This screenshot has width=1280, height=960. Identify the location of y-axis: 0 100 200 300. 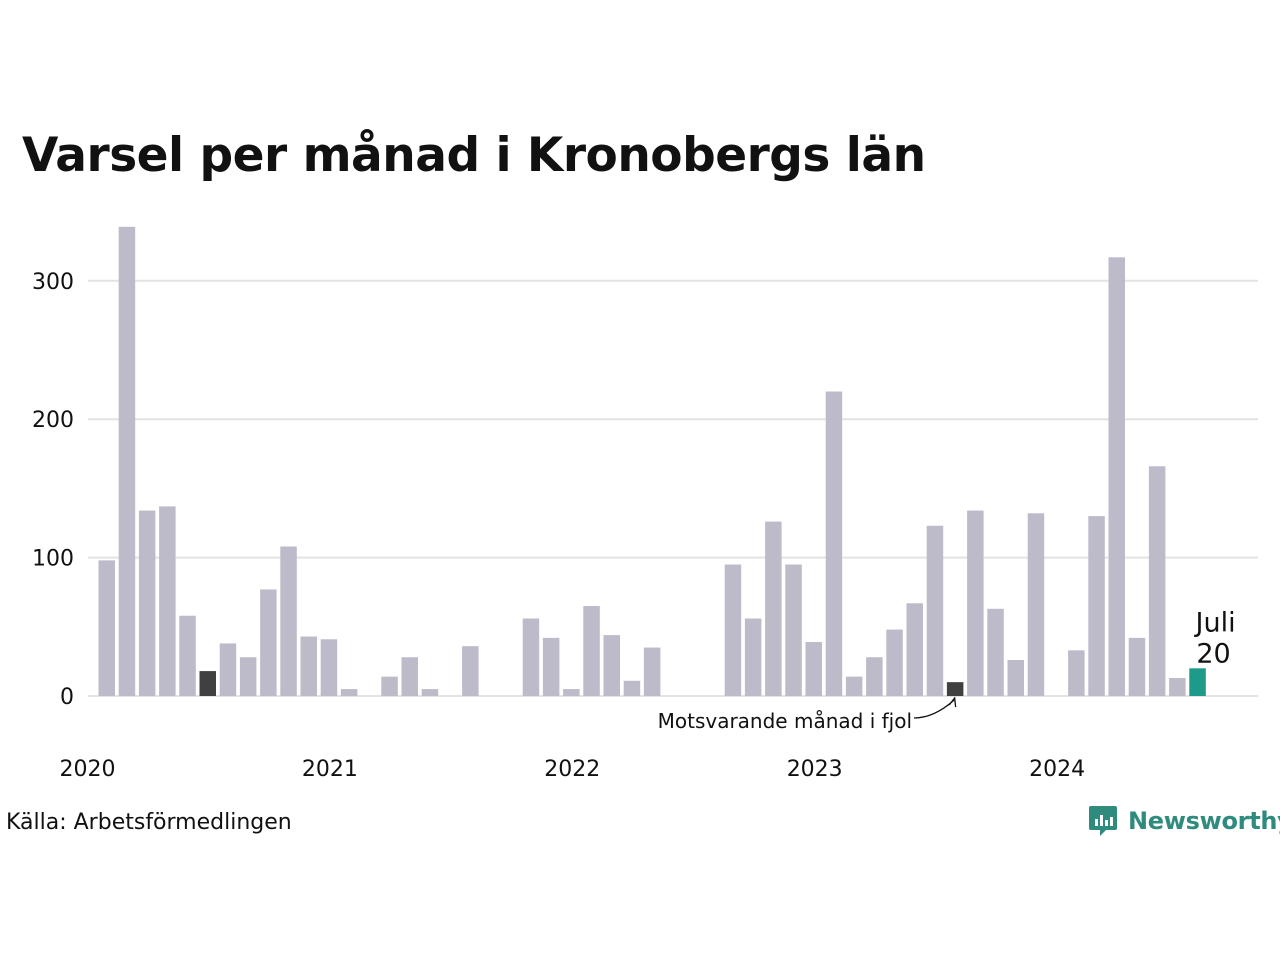
(53, 490).